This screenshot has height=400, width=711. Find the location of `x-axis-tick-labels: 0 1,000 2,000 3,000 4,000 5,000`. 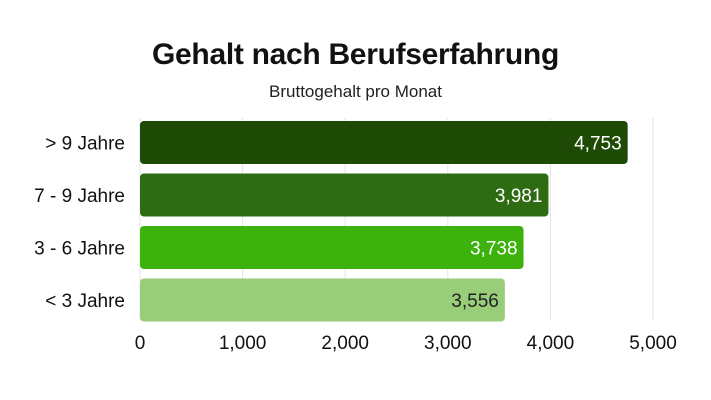

x-axis-tick-labels: 0 1,000 2,000 3,000 4,000 5,000 is located at coordinates (406, 343).